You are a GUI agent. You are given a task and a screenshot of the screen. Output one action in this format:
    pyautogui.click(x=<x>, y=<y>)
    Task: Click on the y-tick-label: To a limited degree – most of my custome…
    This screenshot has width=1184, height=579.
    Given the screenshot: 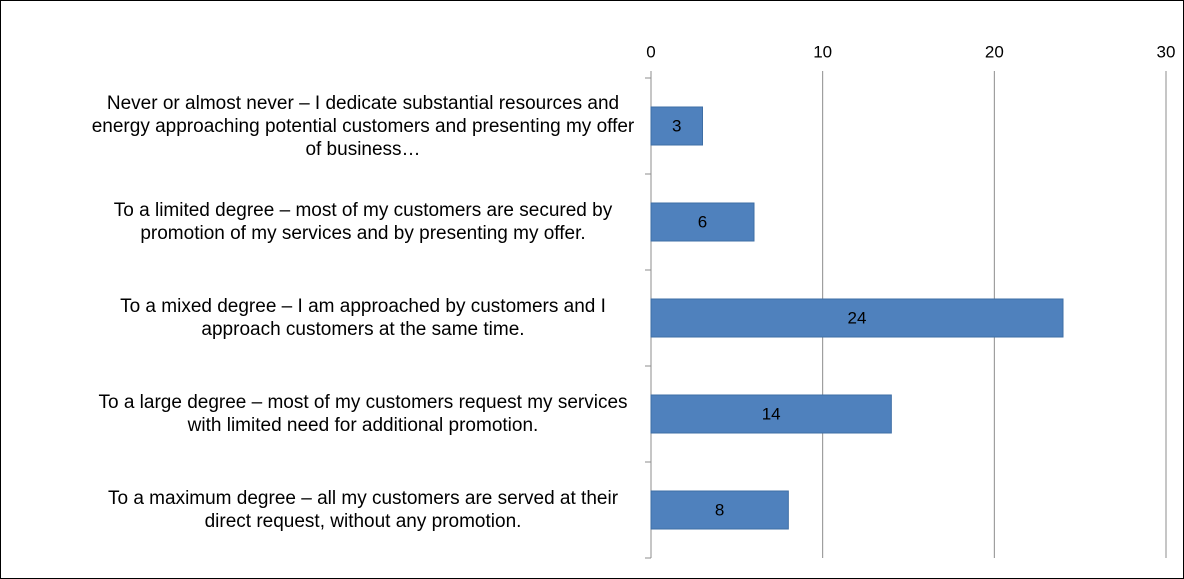 What is the action you would take?
    pyautogui.click(x=363, y=222)
    